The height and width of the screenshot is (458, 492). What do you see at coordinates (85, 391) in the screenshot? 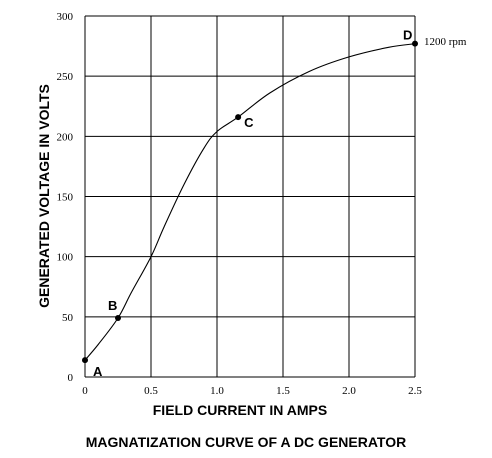
I see `x-tick-label-0: 0` at bounding box center [85, 391].